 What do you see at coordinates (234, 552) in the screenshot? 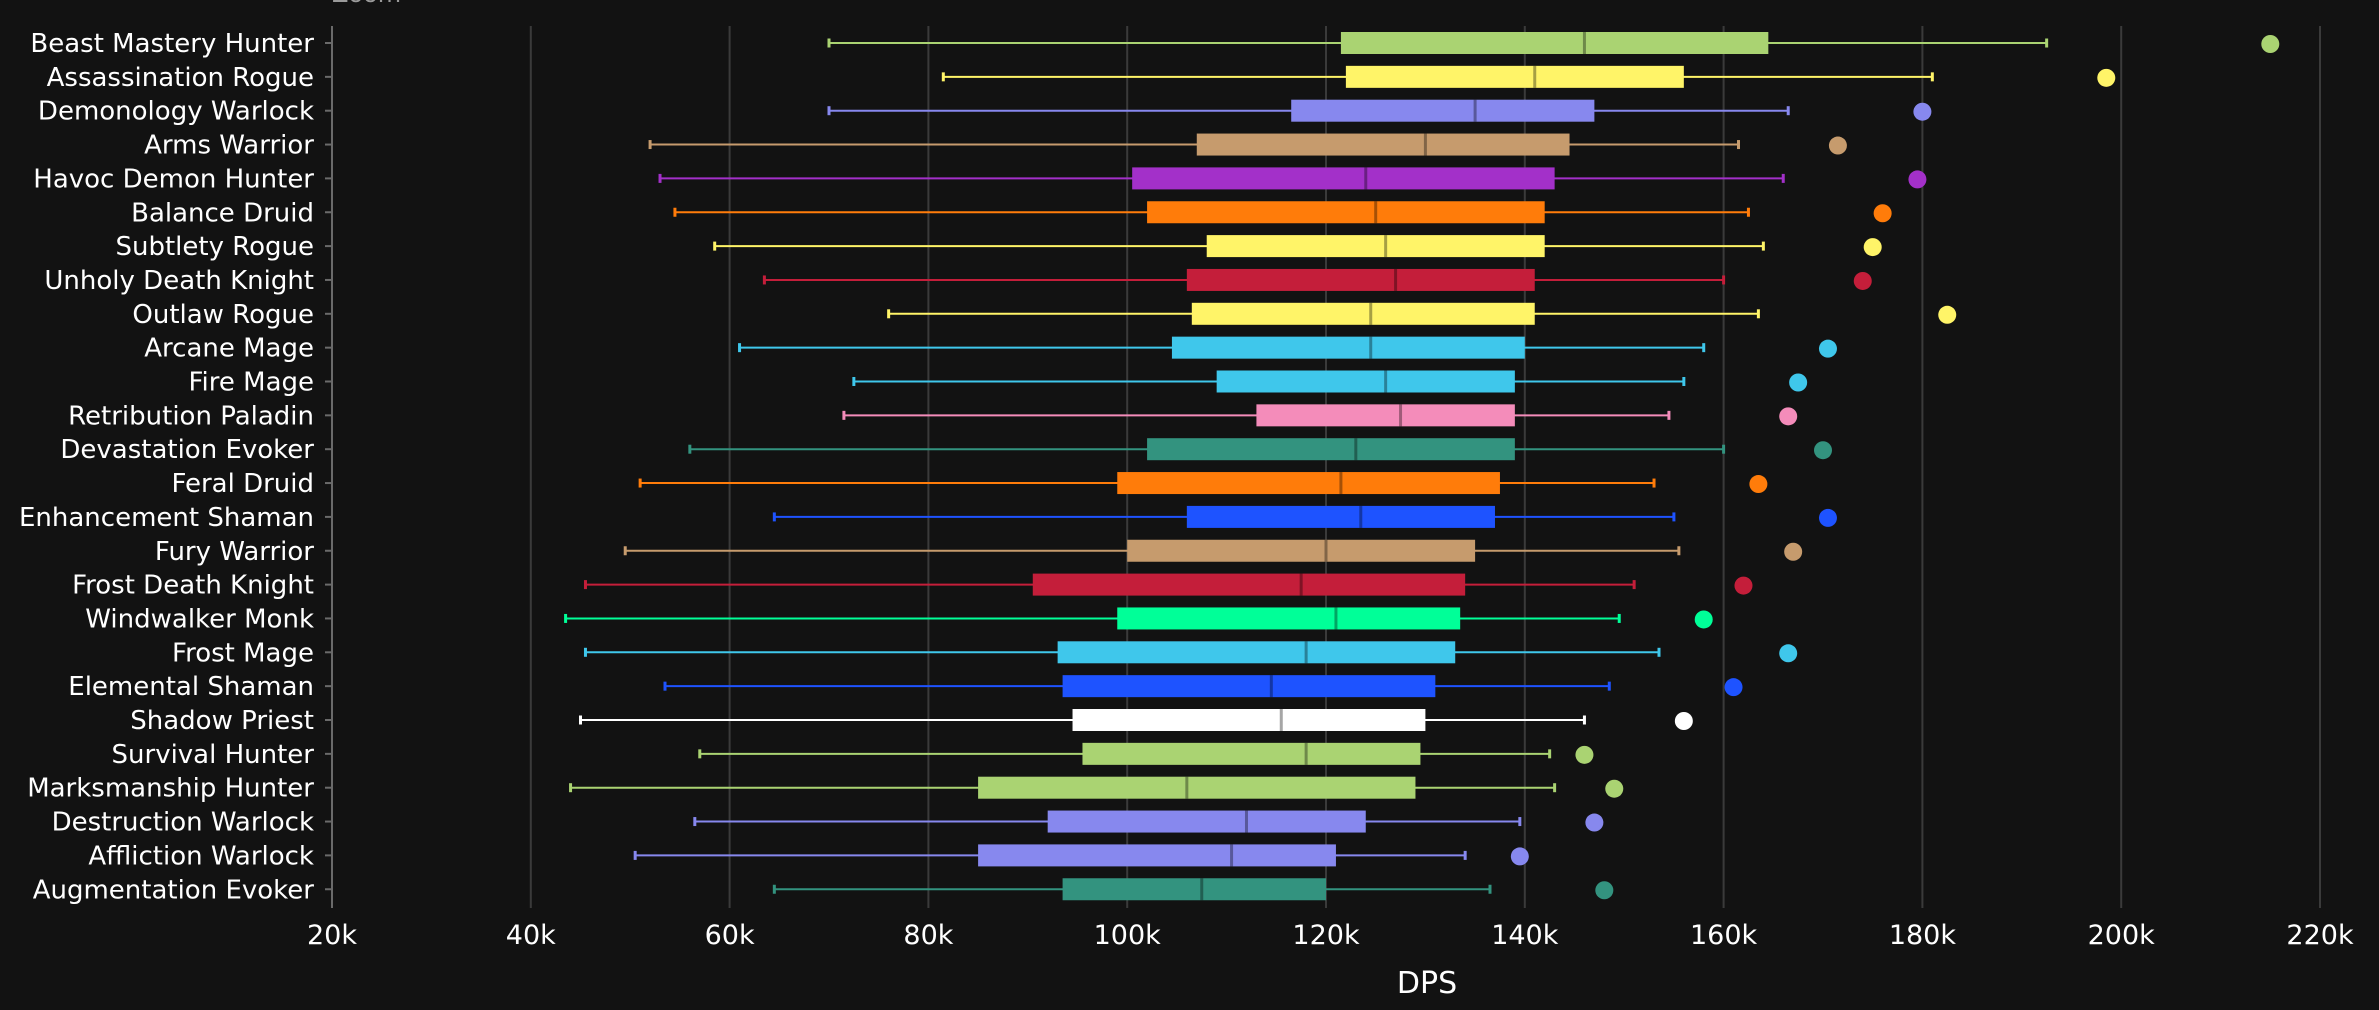
I see `y-category-label: Fury Warrior` at bounding box center [234, 552].